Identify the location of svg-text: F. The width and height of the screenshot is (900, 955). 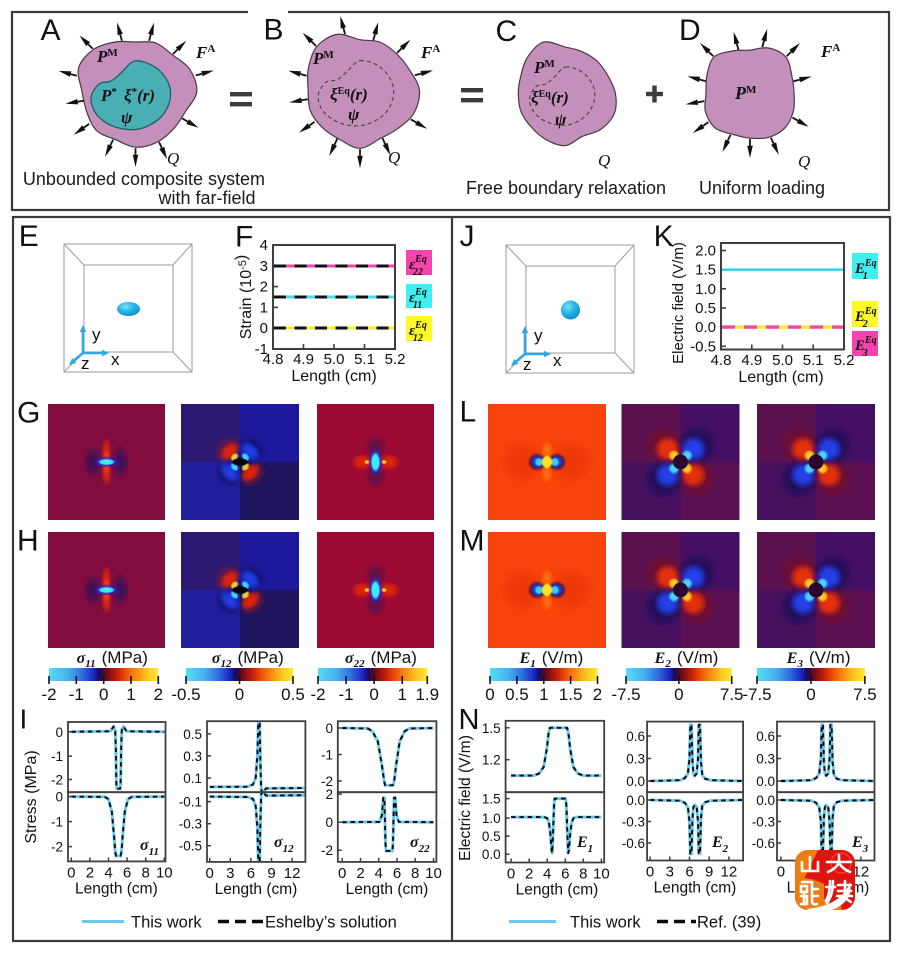
(244, 236).